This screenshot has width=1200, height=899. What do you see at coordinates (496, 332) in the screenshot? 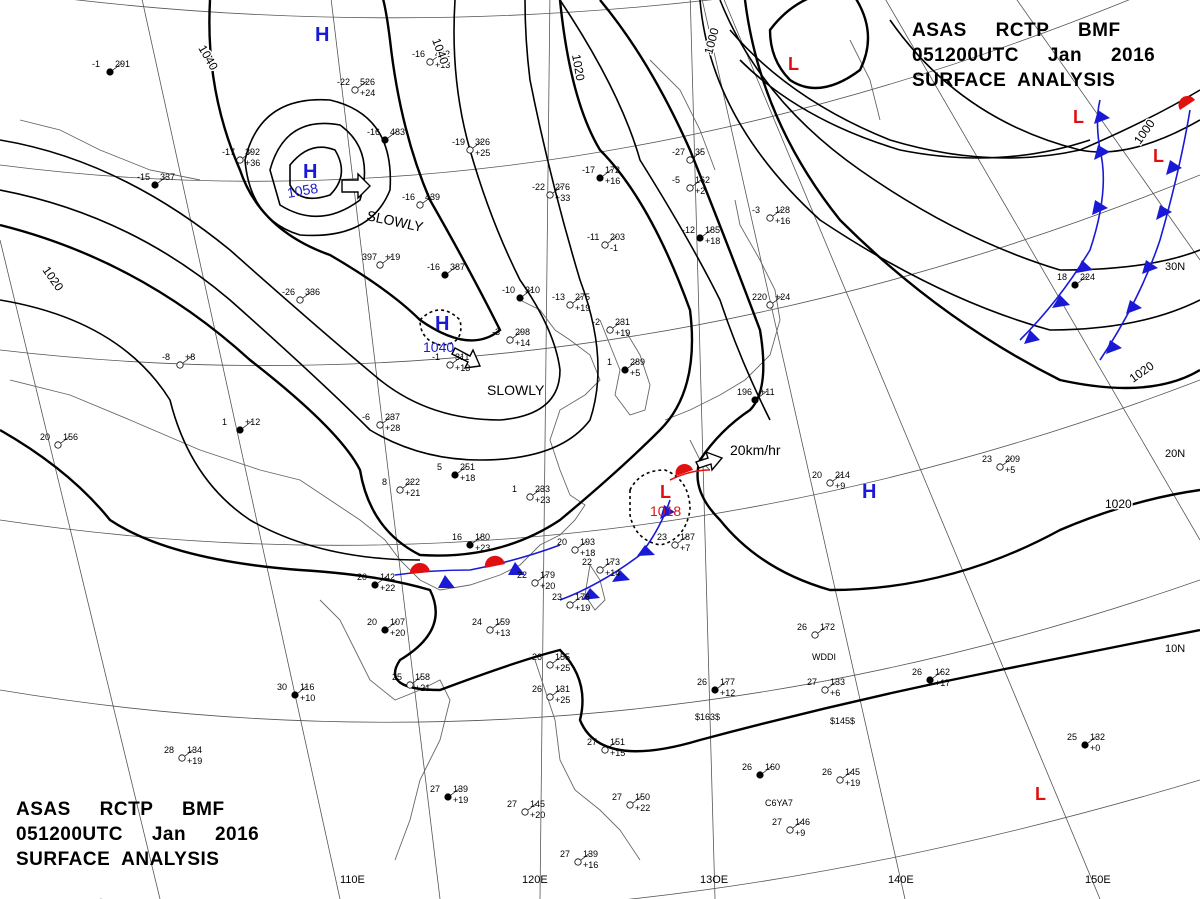
I see `station-temperature: -3` at bounding box center [496, 332].